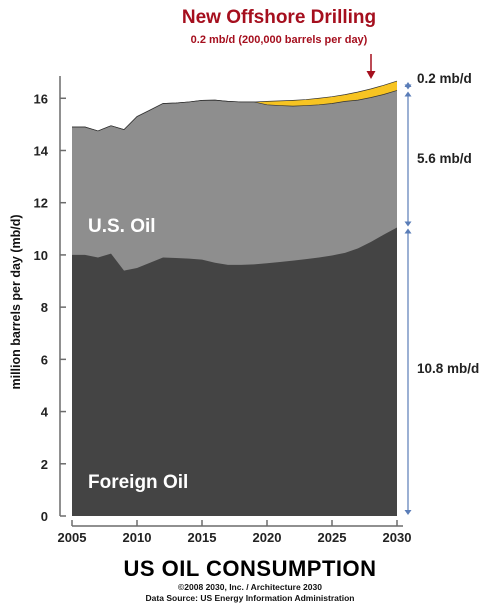  What do you see at coordinates (44, 307) in the screenshot?
I see `y-tick-label: 8` at bounding box center [44, 307].